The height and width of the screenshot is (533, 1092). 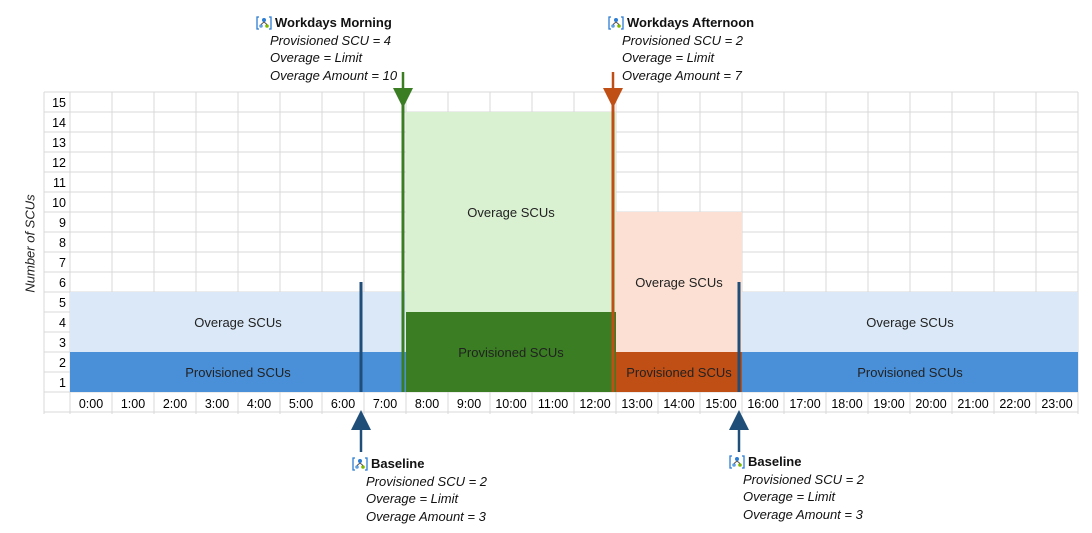 I want to click on overage-label-2: Overage SCUs, so click(x=679, y=282).